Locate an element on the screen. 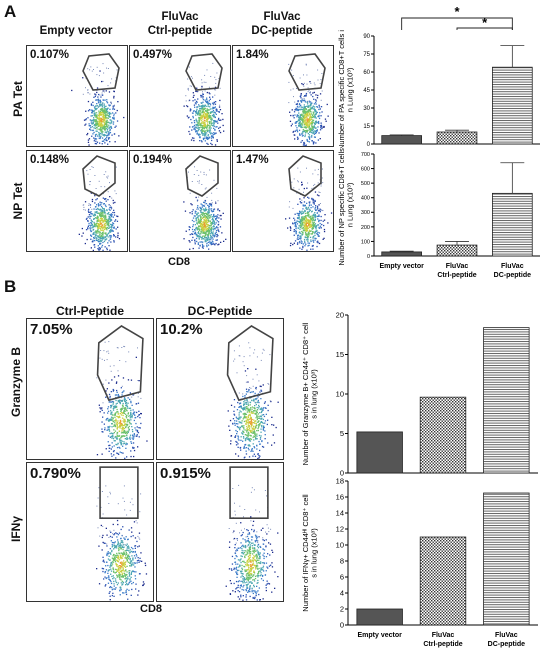 The width and height of the screenshot is (544, 650). y-tick-label: 600 is located at coordinates (365, 169).